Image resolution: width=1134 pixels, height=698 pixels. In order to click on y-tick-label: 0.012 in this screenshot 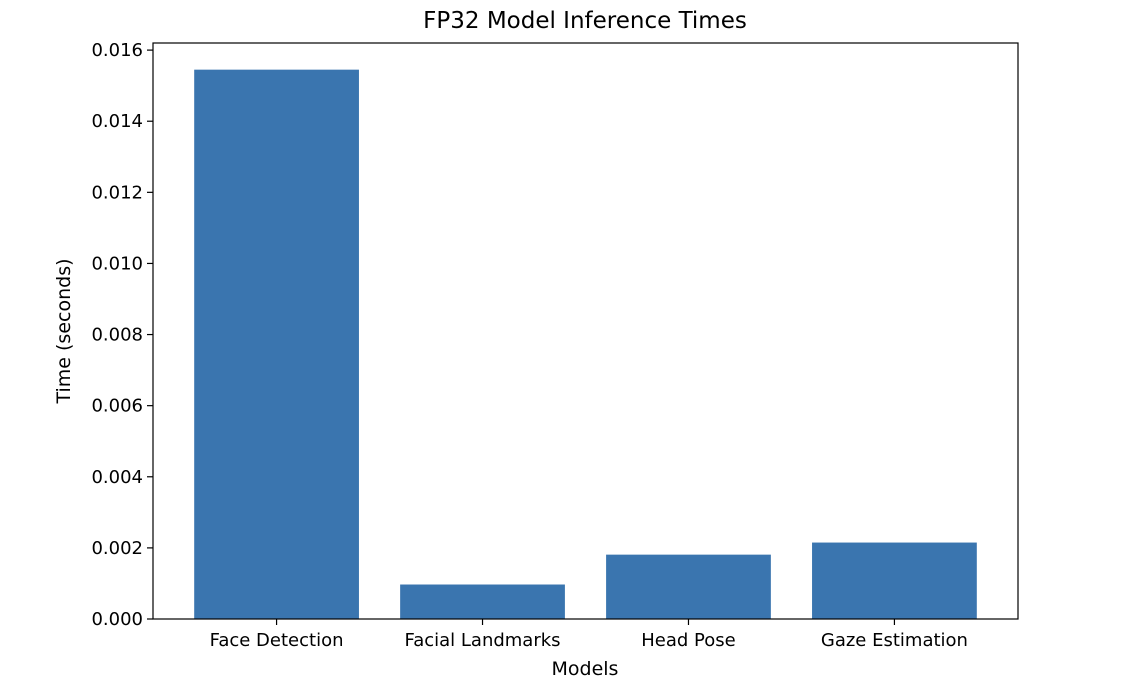, I will do `click(117, 192)`.